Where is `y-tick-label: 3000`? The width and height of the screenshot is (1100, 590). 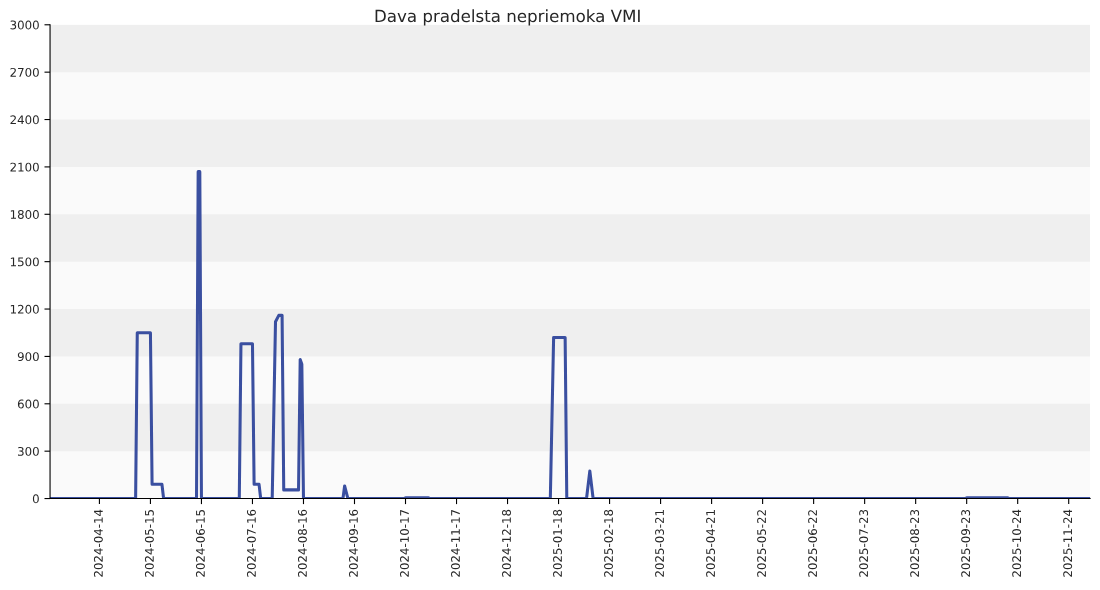 y-tick-label: 3000 is located at coordinates (24, 25).